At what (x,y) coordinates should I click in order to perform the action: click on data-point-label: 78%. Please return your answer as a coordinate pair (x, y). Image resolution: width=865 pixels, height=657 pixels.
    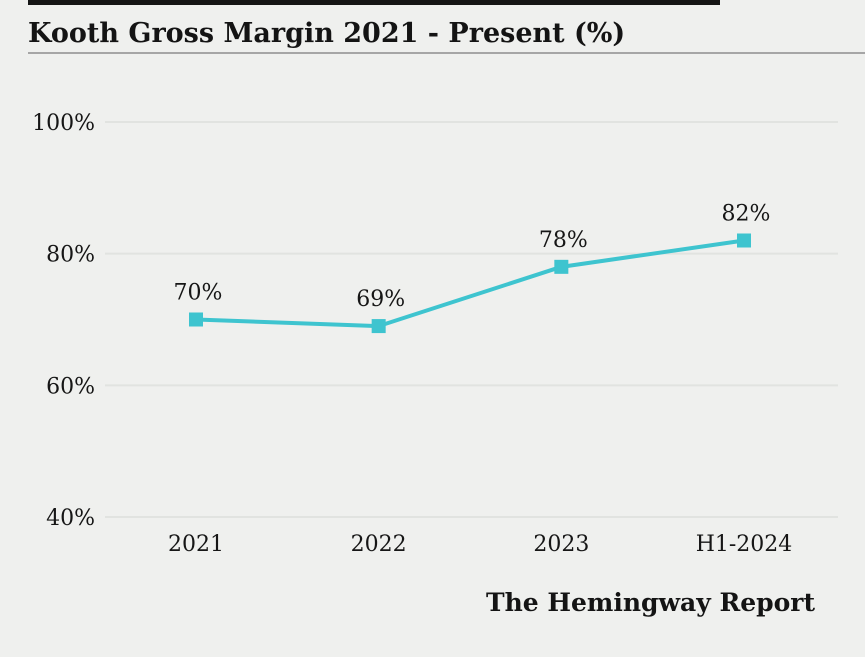
    Looking at the image, I should click on (563, 240).